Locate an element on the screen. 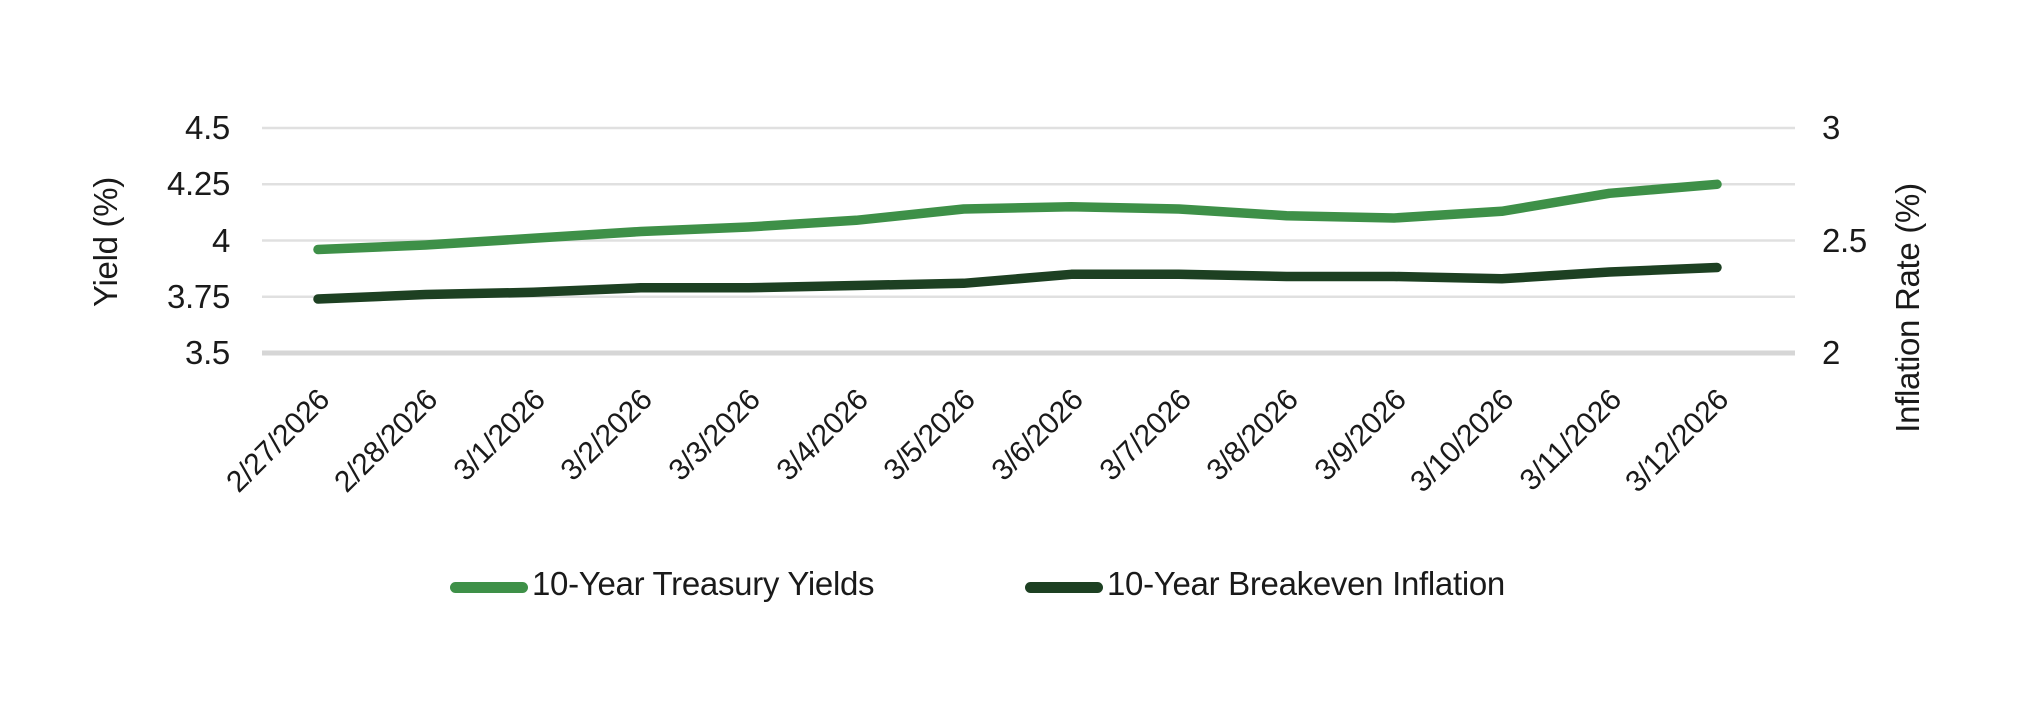 The width and height of the screenshot is (2032, 702). left-axis-tick-label: 4 is located at coordinates (220, 240).